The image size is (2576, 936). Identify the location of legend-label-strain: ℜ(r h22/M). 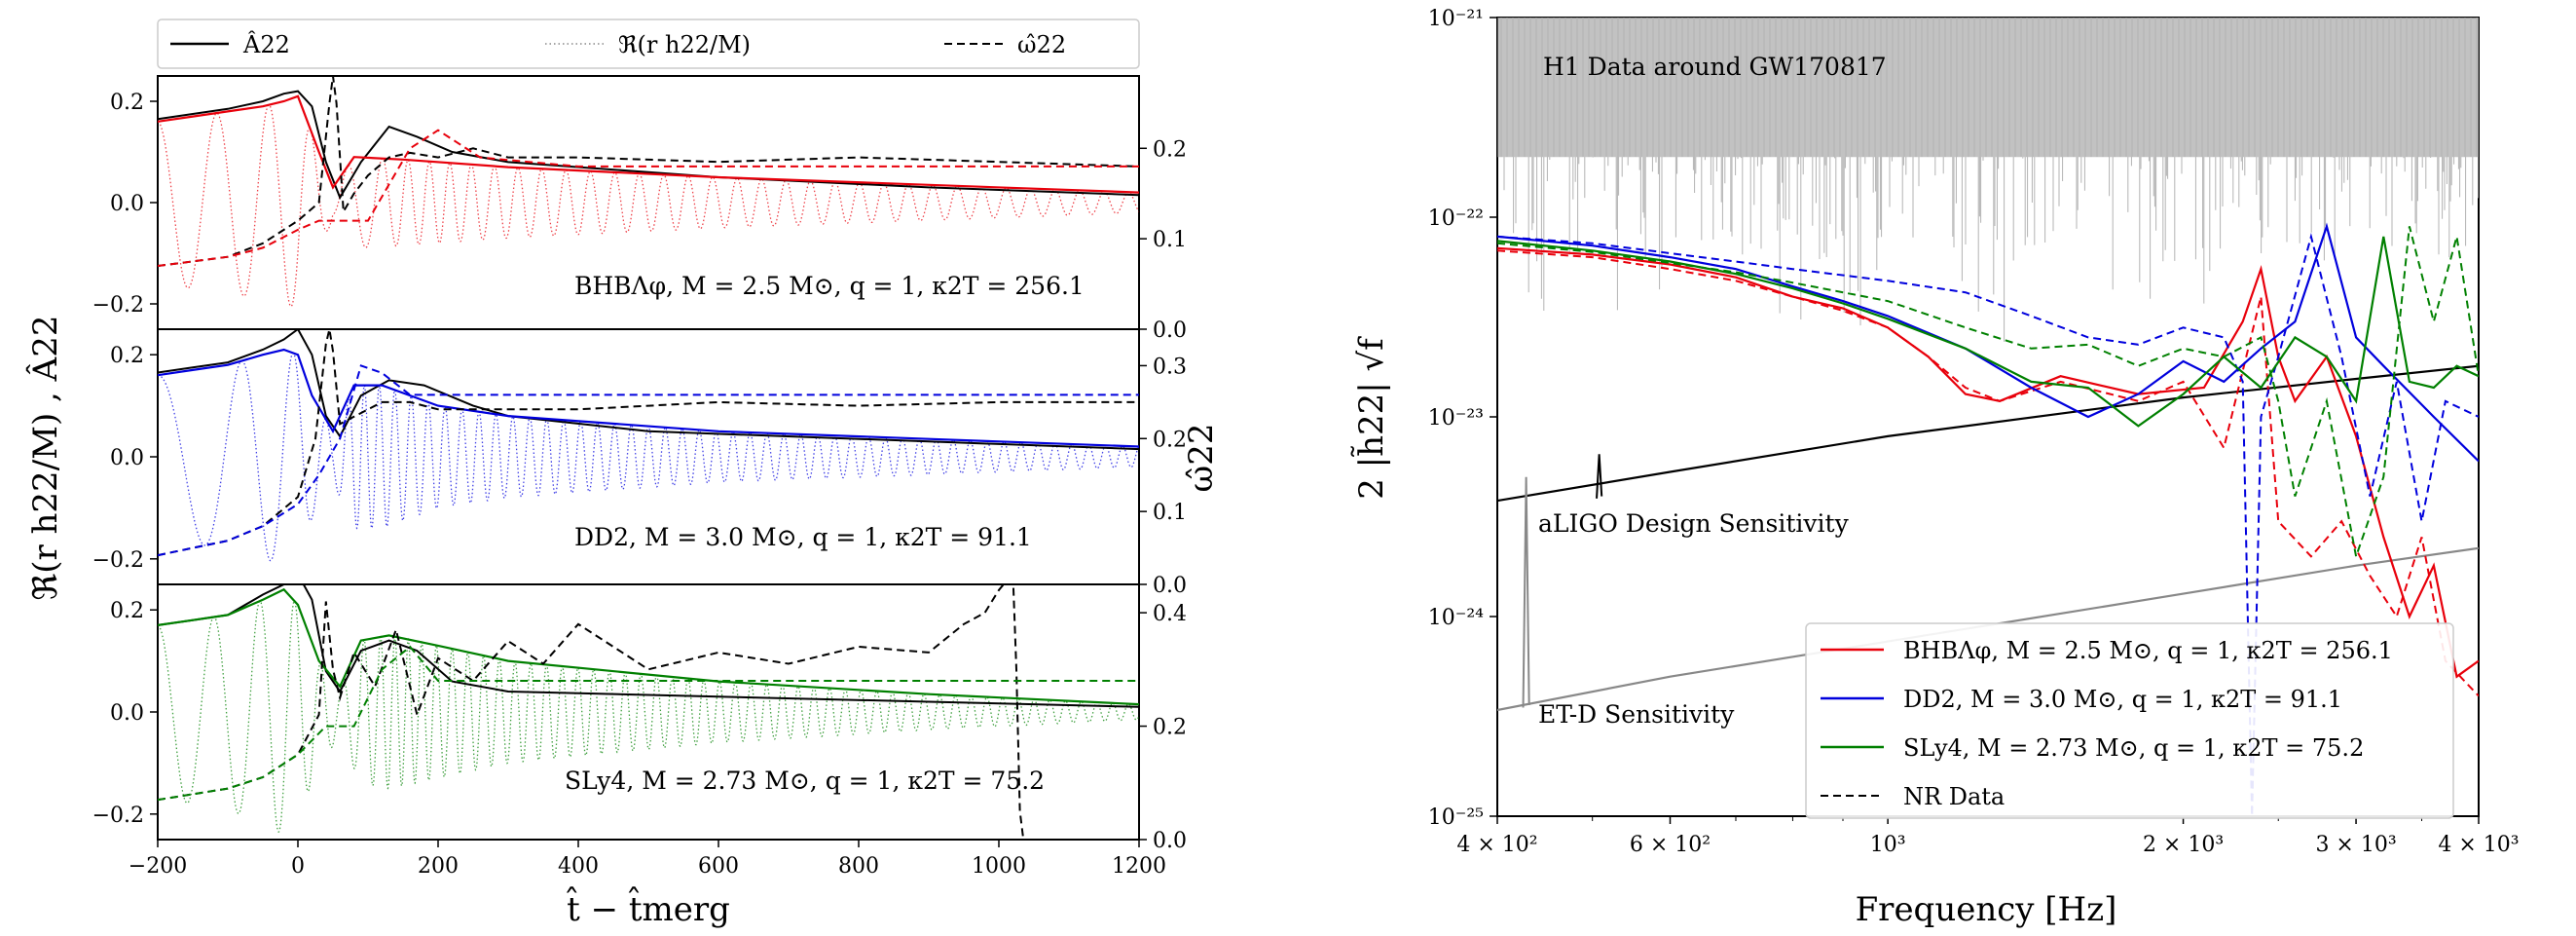
(684, 44).